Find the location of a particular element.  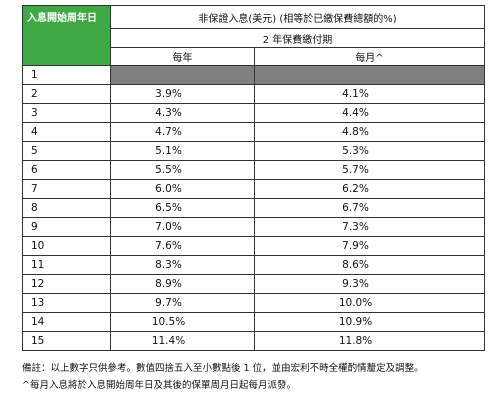

year-cell: 8 is located at coordinates (66, 208).